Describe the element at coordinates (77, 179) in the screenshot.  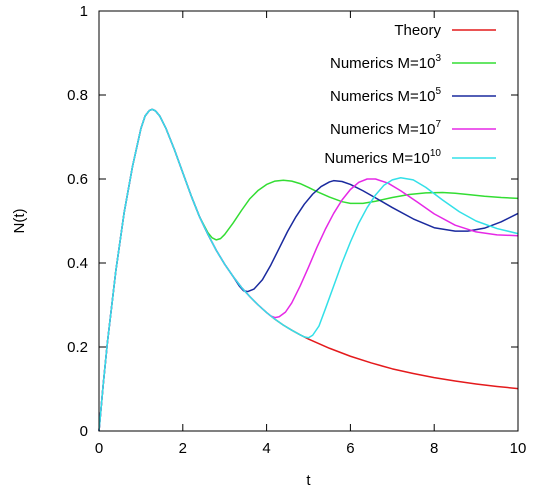
I see `y-tick-label-3: 0.6` at that location.